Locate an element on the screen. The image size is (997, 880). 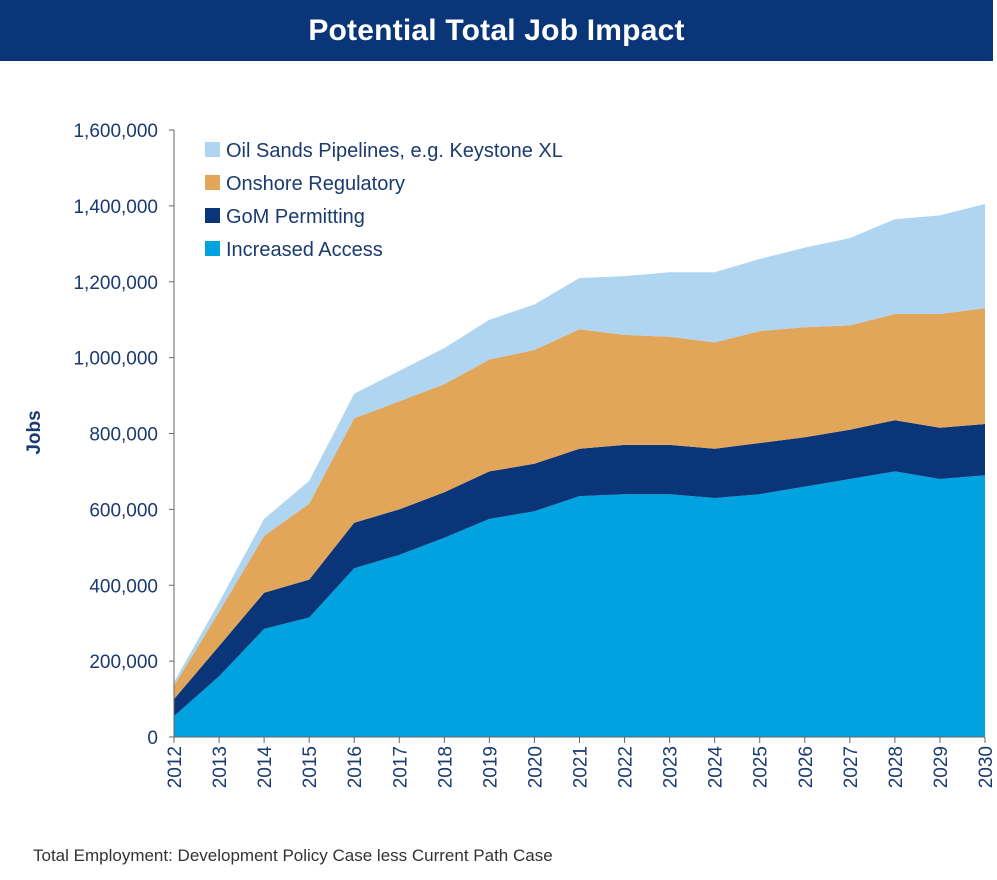
x-tick-label: 2026 is located at coordinates (806, 767).